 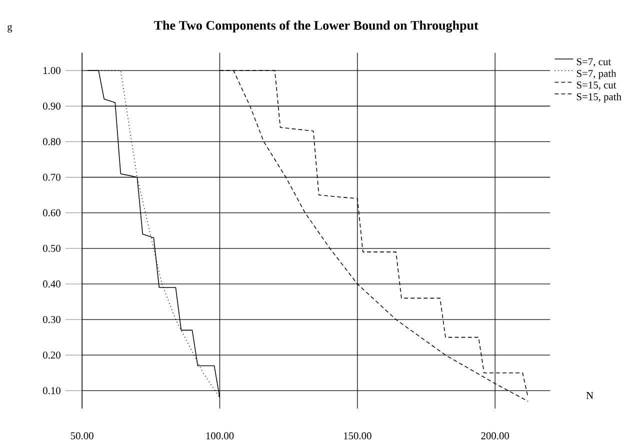 What do you see at coordinates (51, 355) in the screenshot?
I see `y-tick-label: 0.20` at bounding box center [51, 355].